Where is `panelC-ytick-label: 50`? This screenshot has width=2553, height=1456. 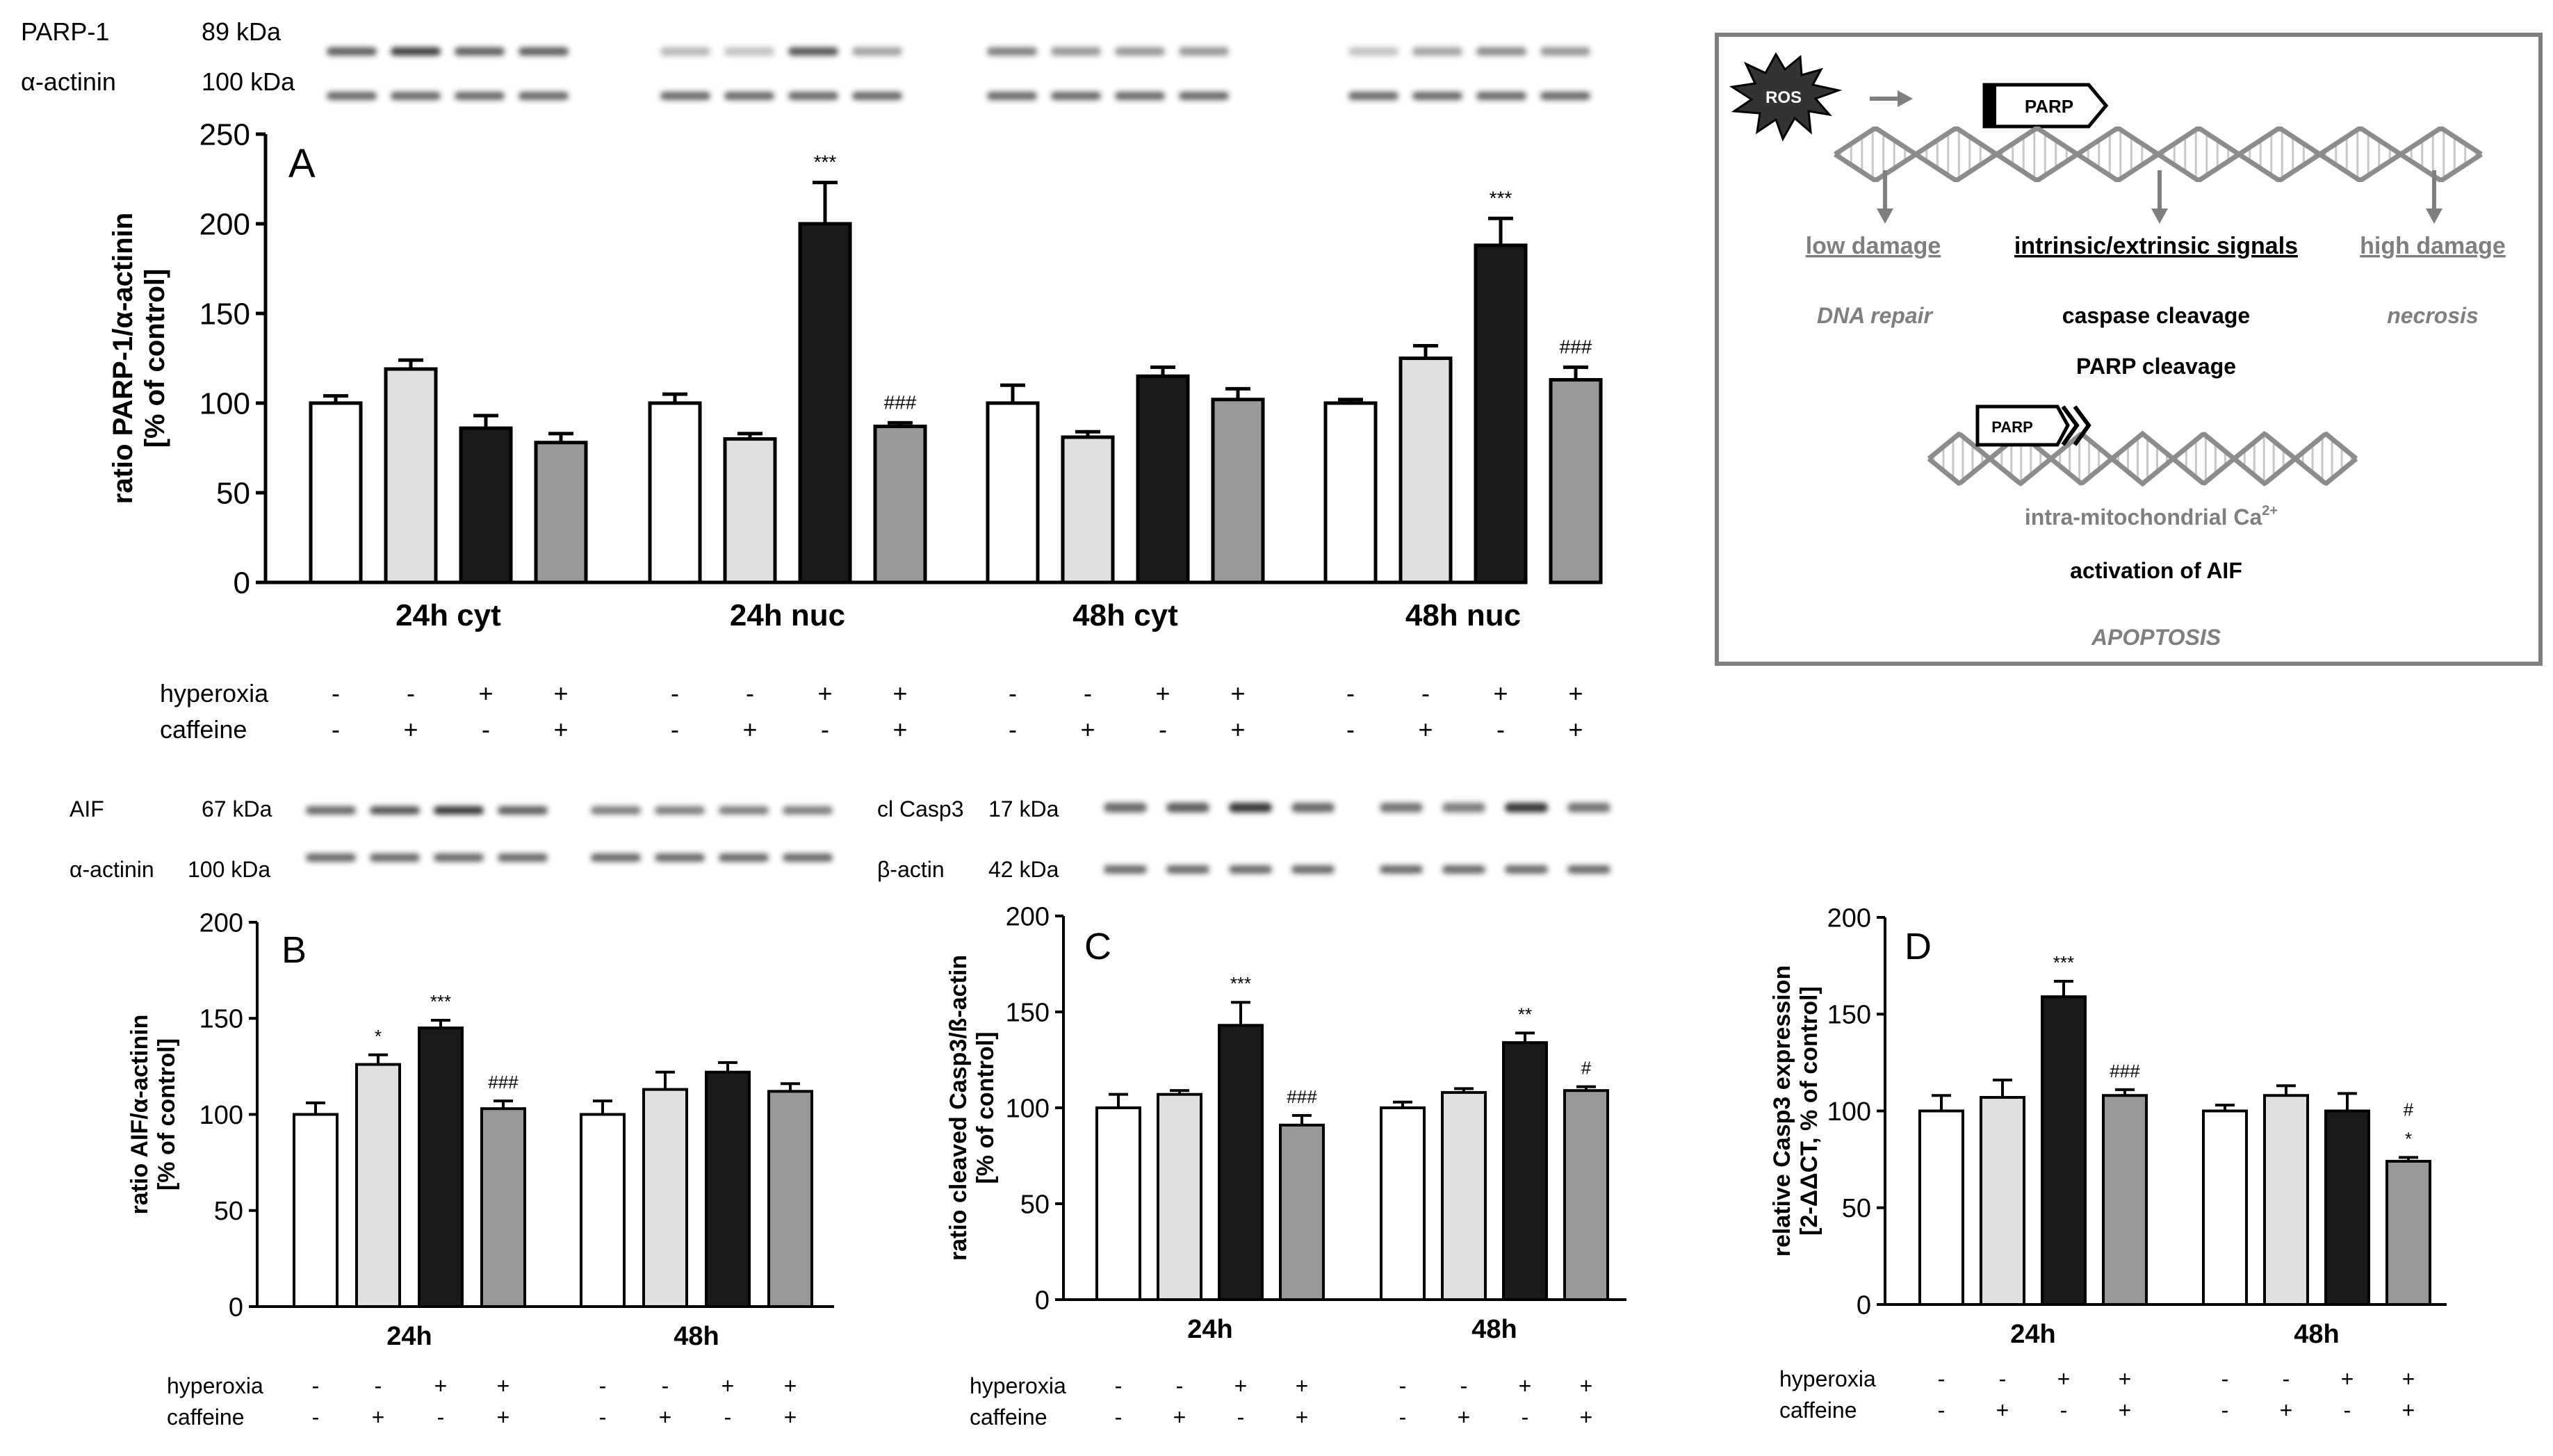
panelC-ytick-label: 50 is located at coordinates (1035, 1204).